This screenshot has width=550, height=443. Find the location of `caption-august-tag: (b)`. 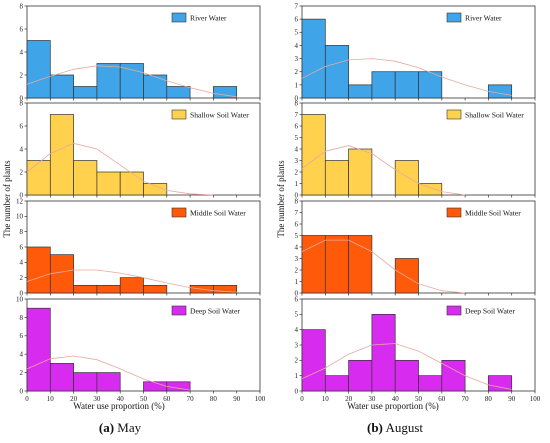

caption-august-tag: (b) is located at coordinates (375, 427).